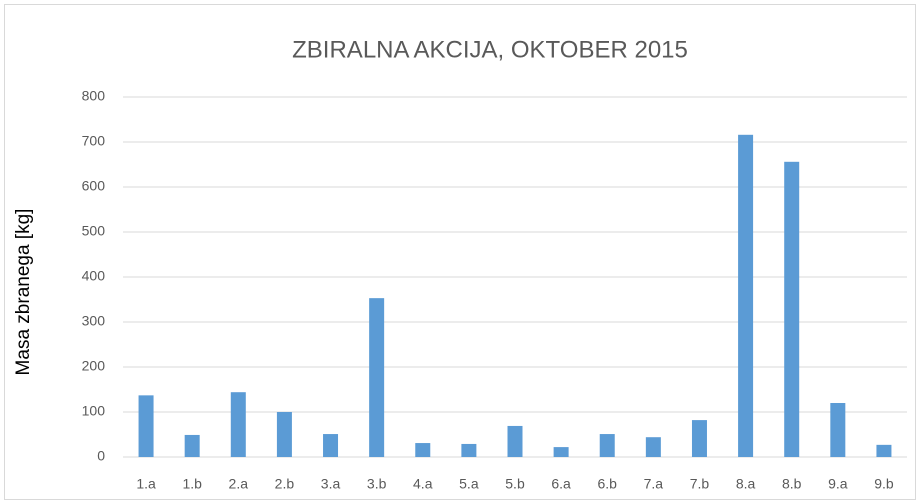 This screenshot has height=504, width=920. Describe the element at coordinates (515, 484) in the screenshot. I see `x-tick-label: 5.b` at that location.